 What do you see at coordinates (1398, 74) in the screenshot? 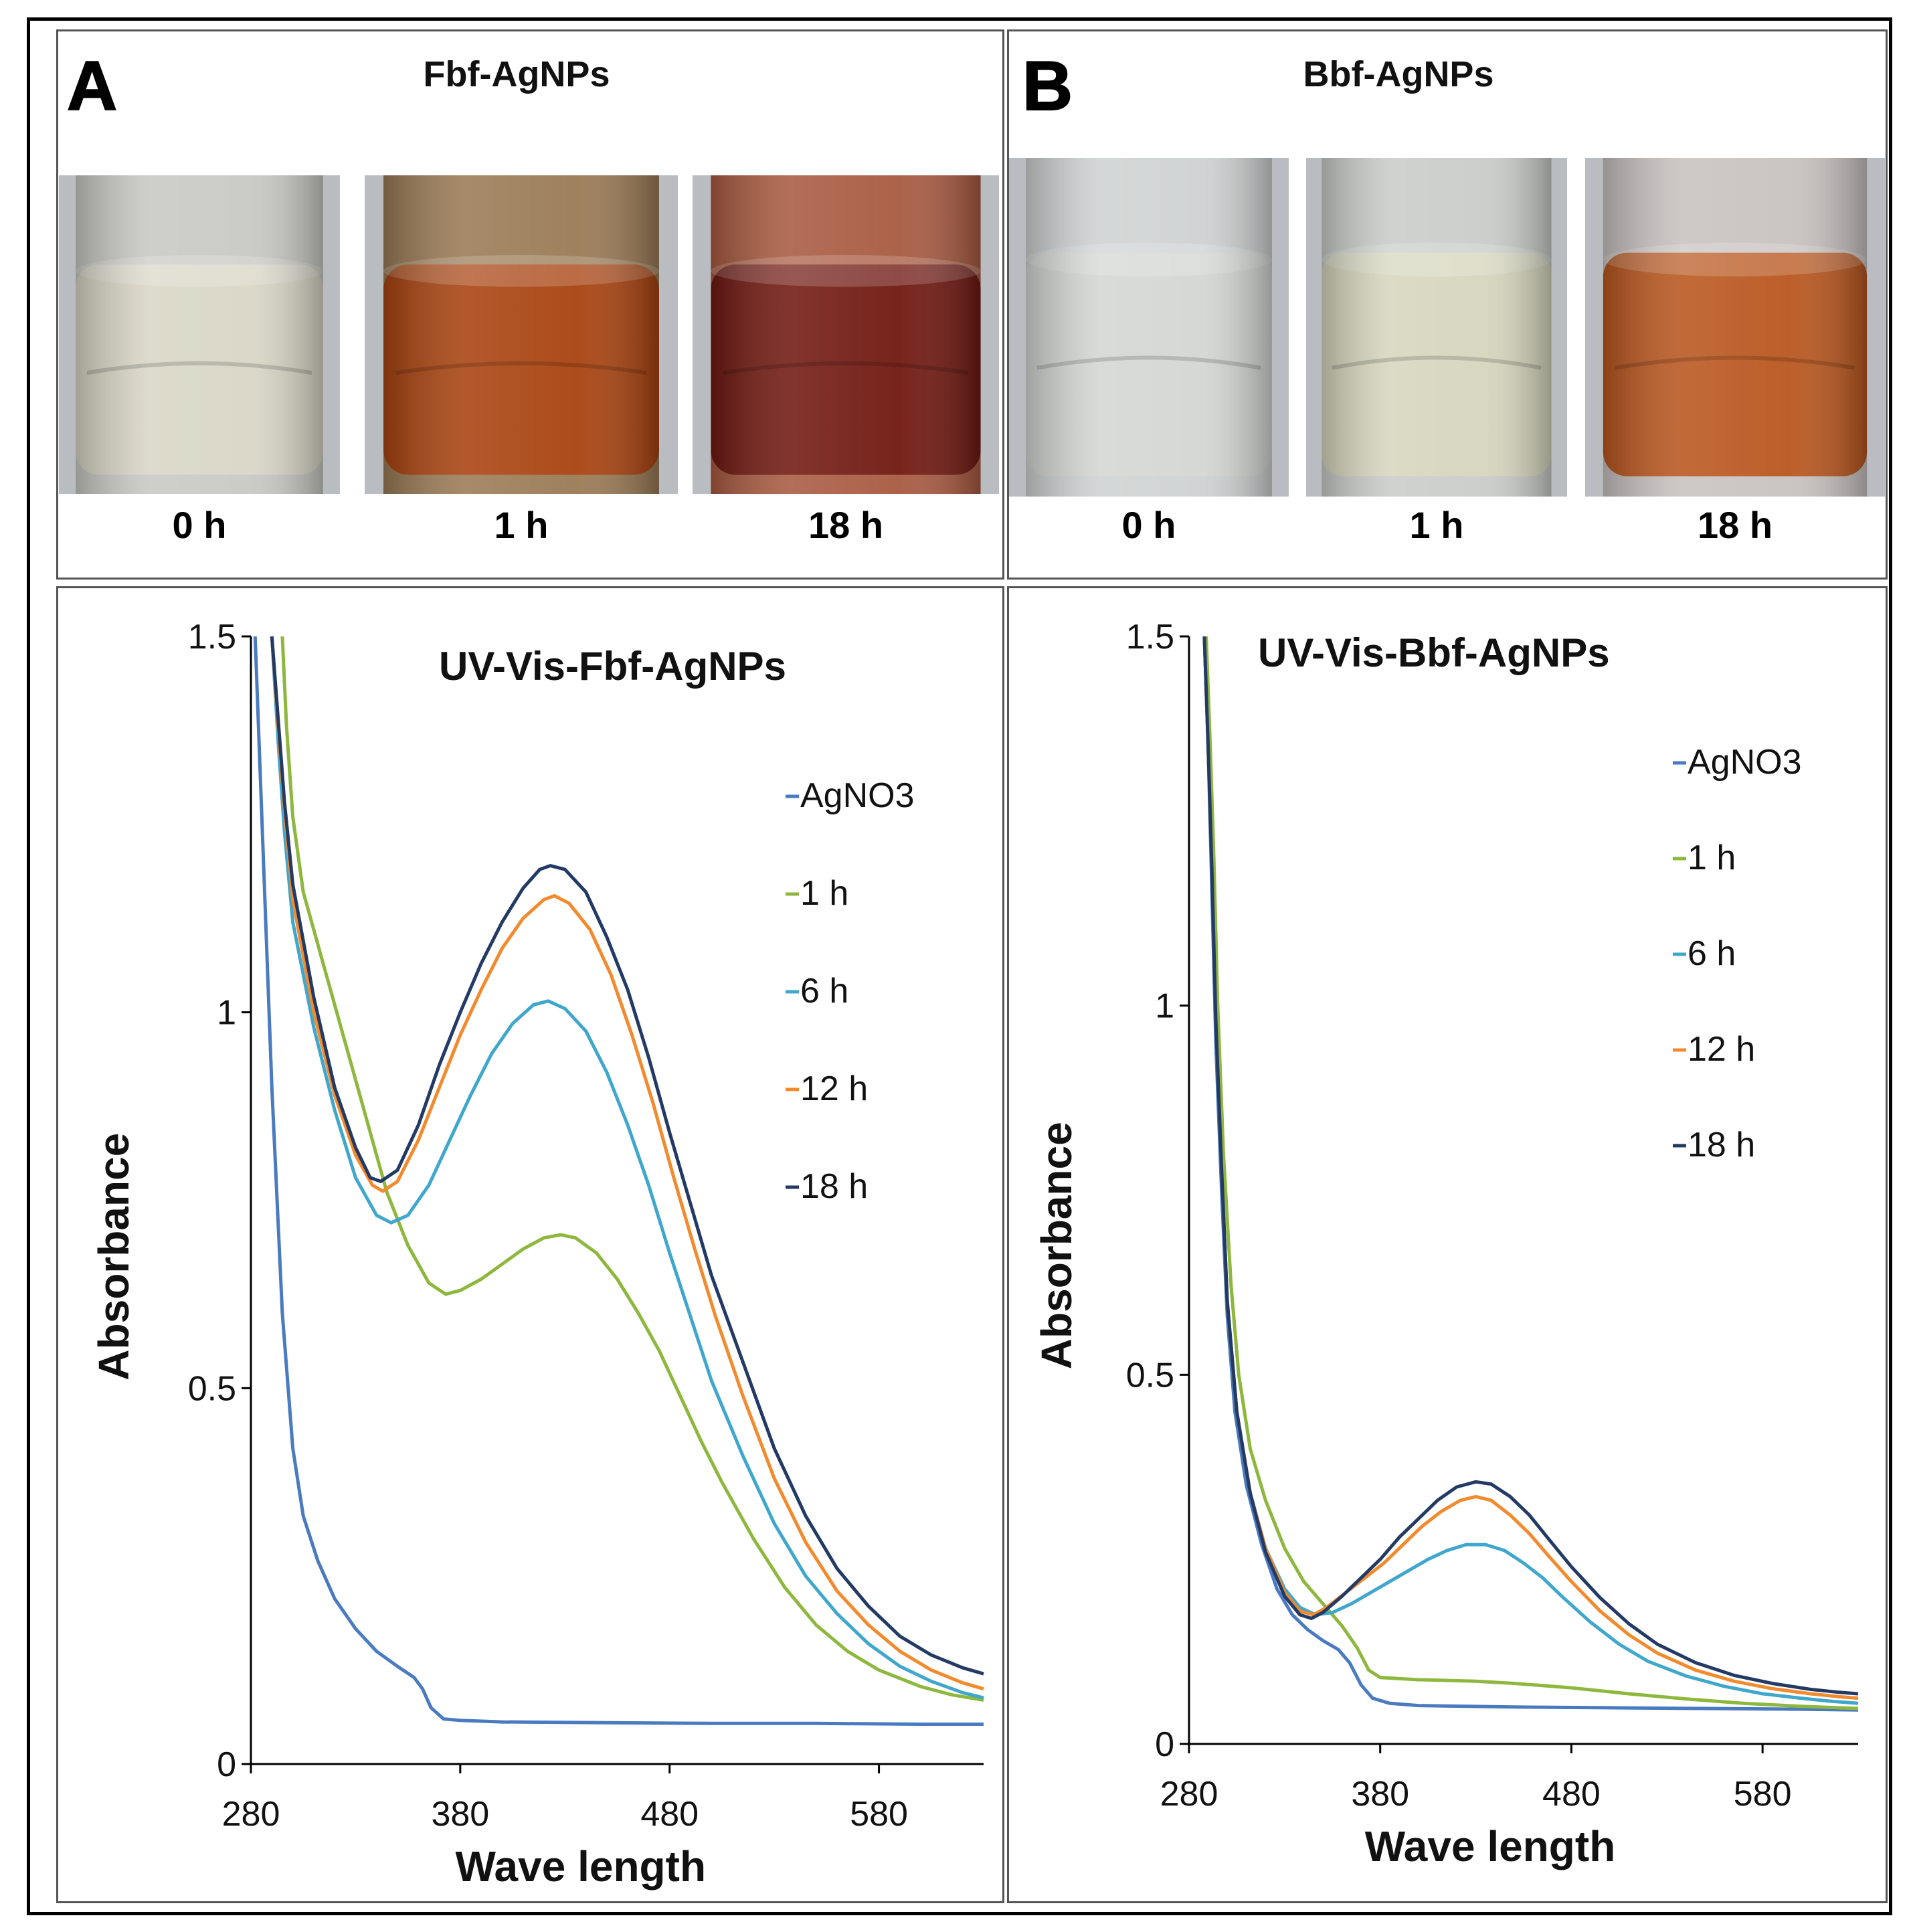
I see `panel-b-title: Bbf-AgNPs` at bounding box center [1398, 74].